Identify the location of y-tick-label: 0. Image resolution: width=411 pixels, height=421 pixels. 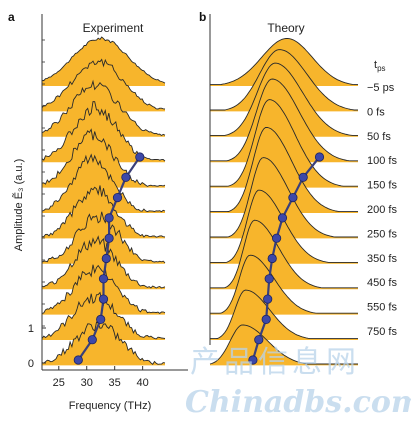
(31, 364).